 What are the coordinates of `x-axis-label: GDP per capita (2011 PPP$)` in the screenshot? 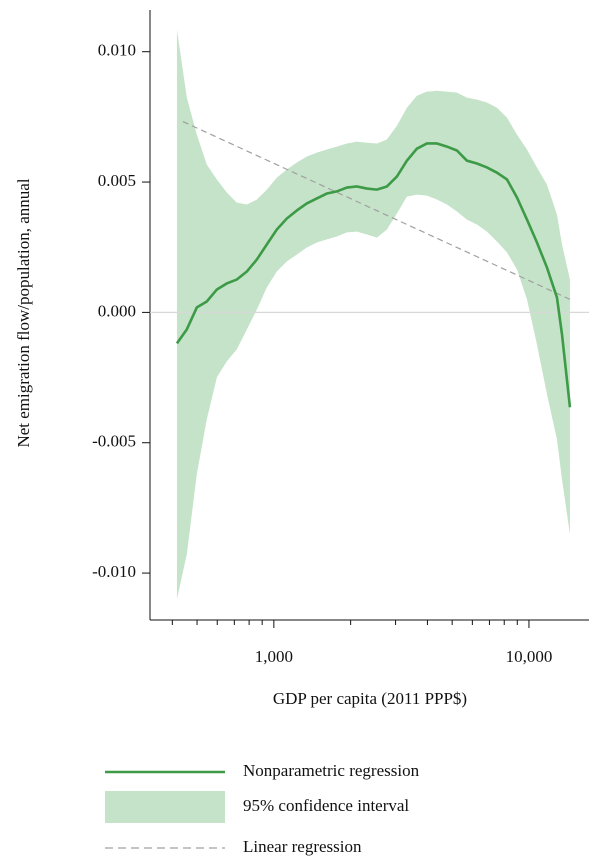 It's located at (370, 698).